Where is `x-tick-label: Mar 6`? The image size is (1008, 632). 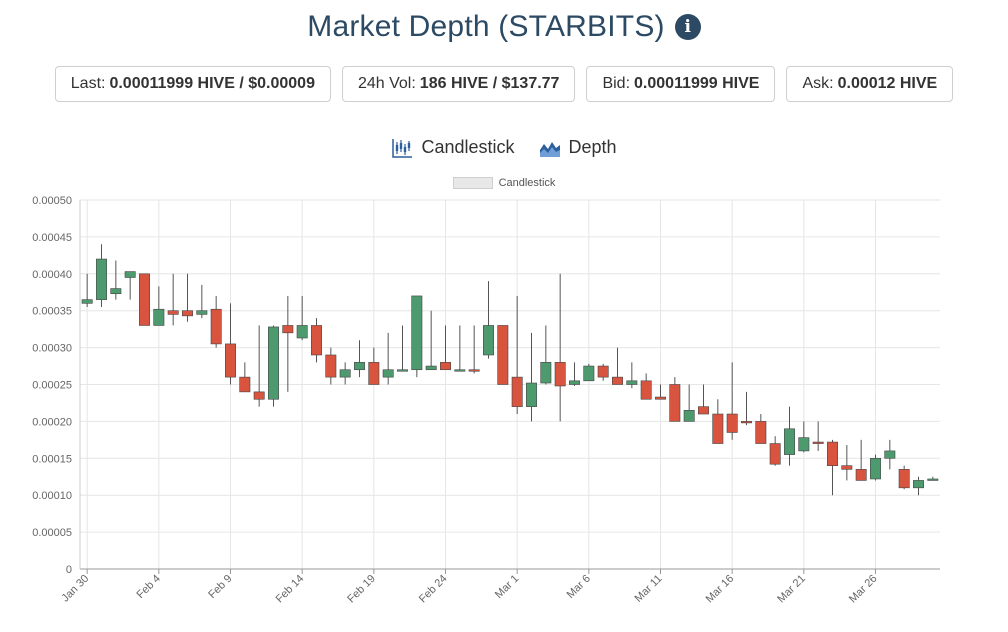
x-tick-label: Mar 6 is located at coordinates (579, 587).